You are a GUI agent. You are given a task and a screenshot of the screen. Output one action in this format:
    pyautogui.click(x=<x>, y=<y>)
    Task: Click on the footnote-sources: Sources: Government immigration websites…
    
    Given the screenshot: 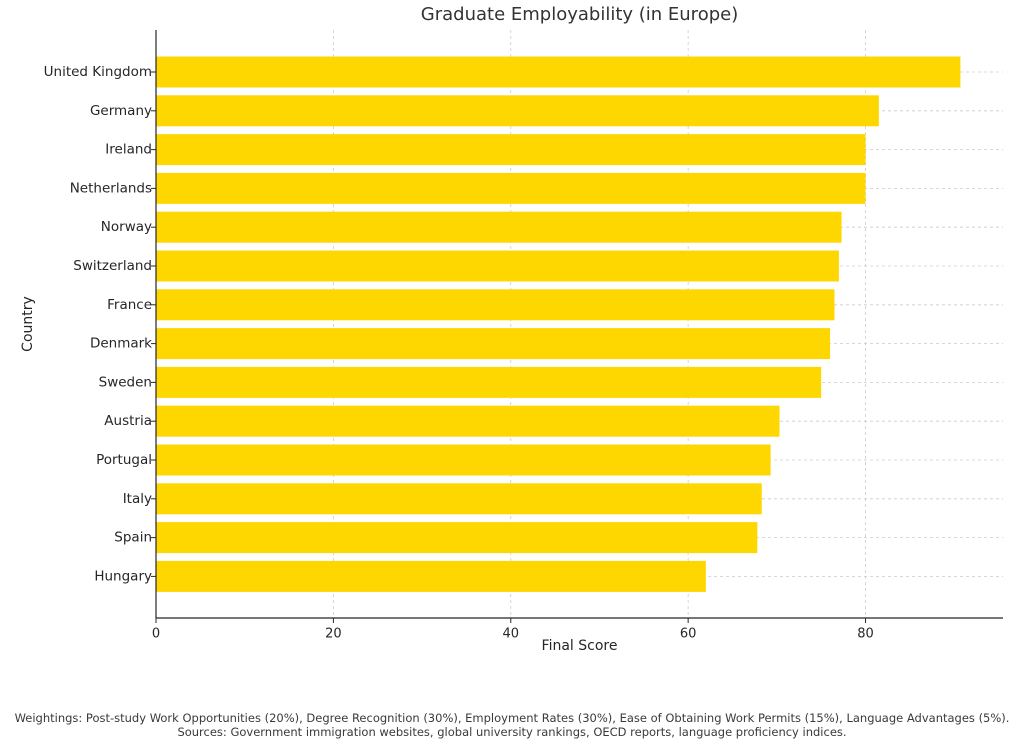 What is the action you would take?
    pyautogui.click(x=512, y=732)
    